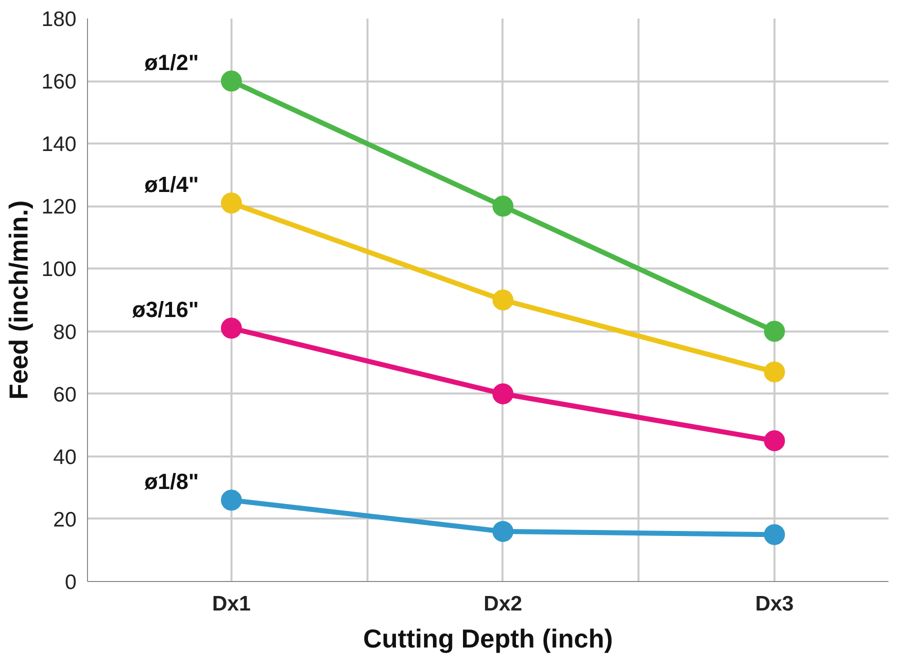  I want to click on y-tick-label: 140, so click(59, 144).